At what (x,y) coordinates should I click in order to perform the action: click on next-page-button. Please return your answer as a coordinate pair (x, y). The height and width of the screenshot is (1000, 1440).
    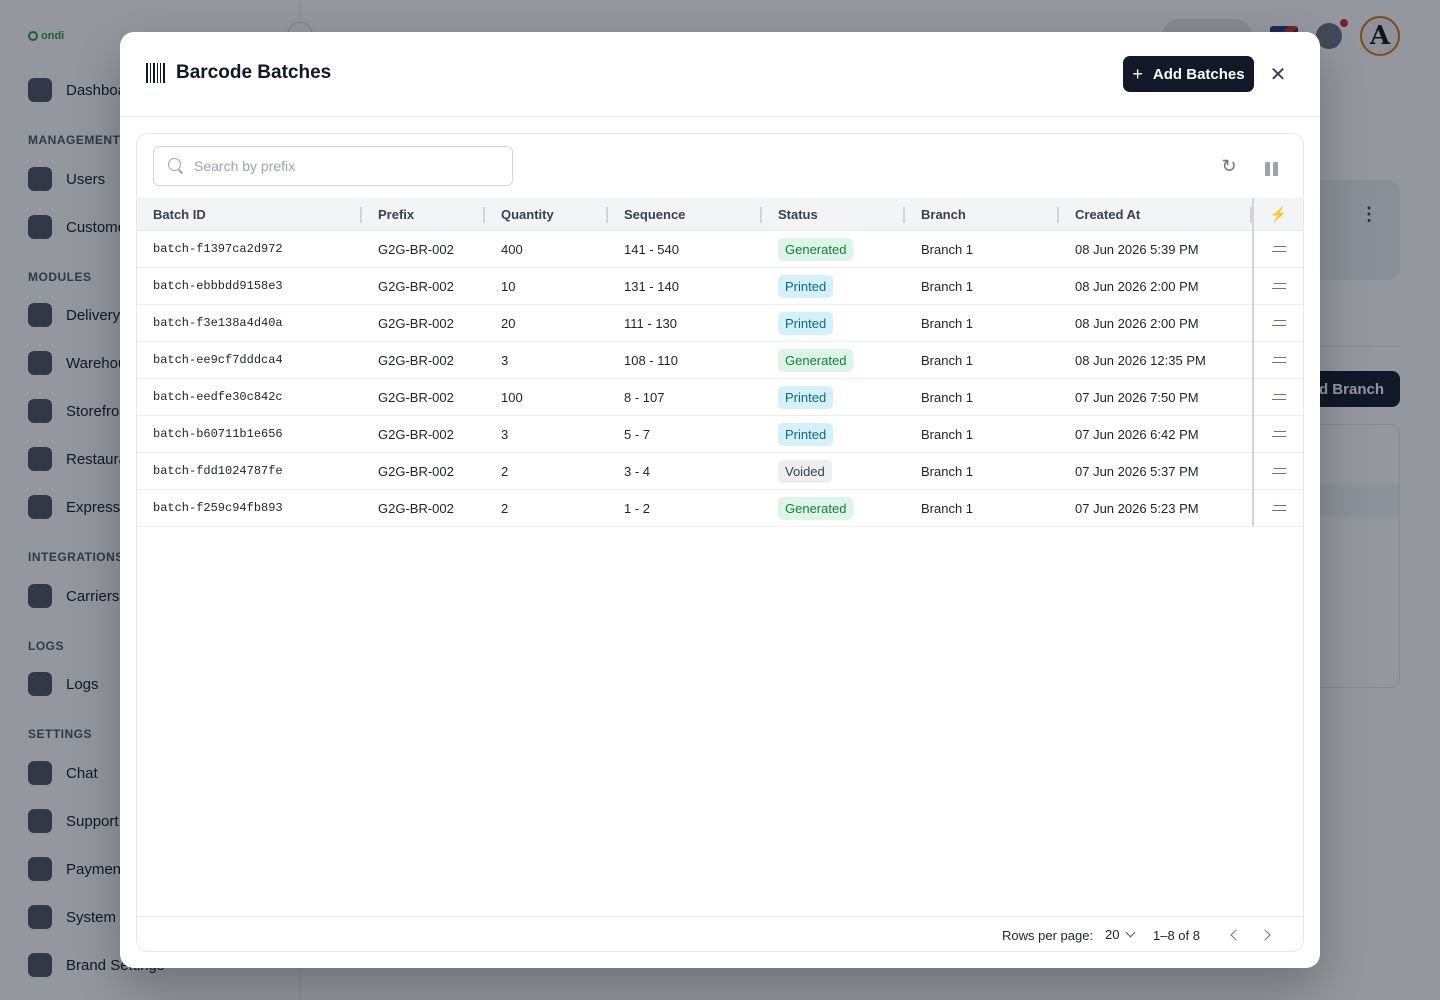
    Looking at the image, I should click on (1266, 935).